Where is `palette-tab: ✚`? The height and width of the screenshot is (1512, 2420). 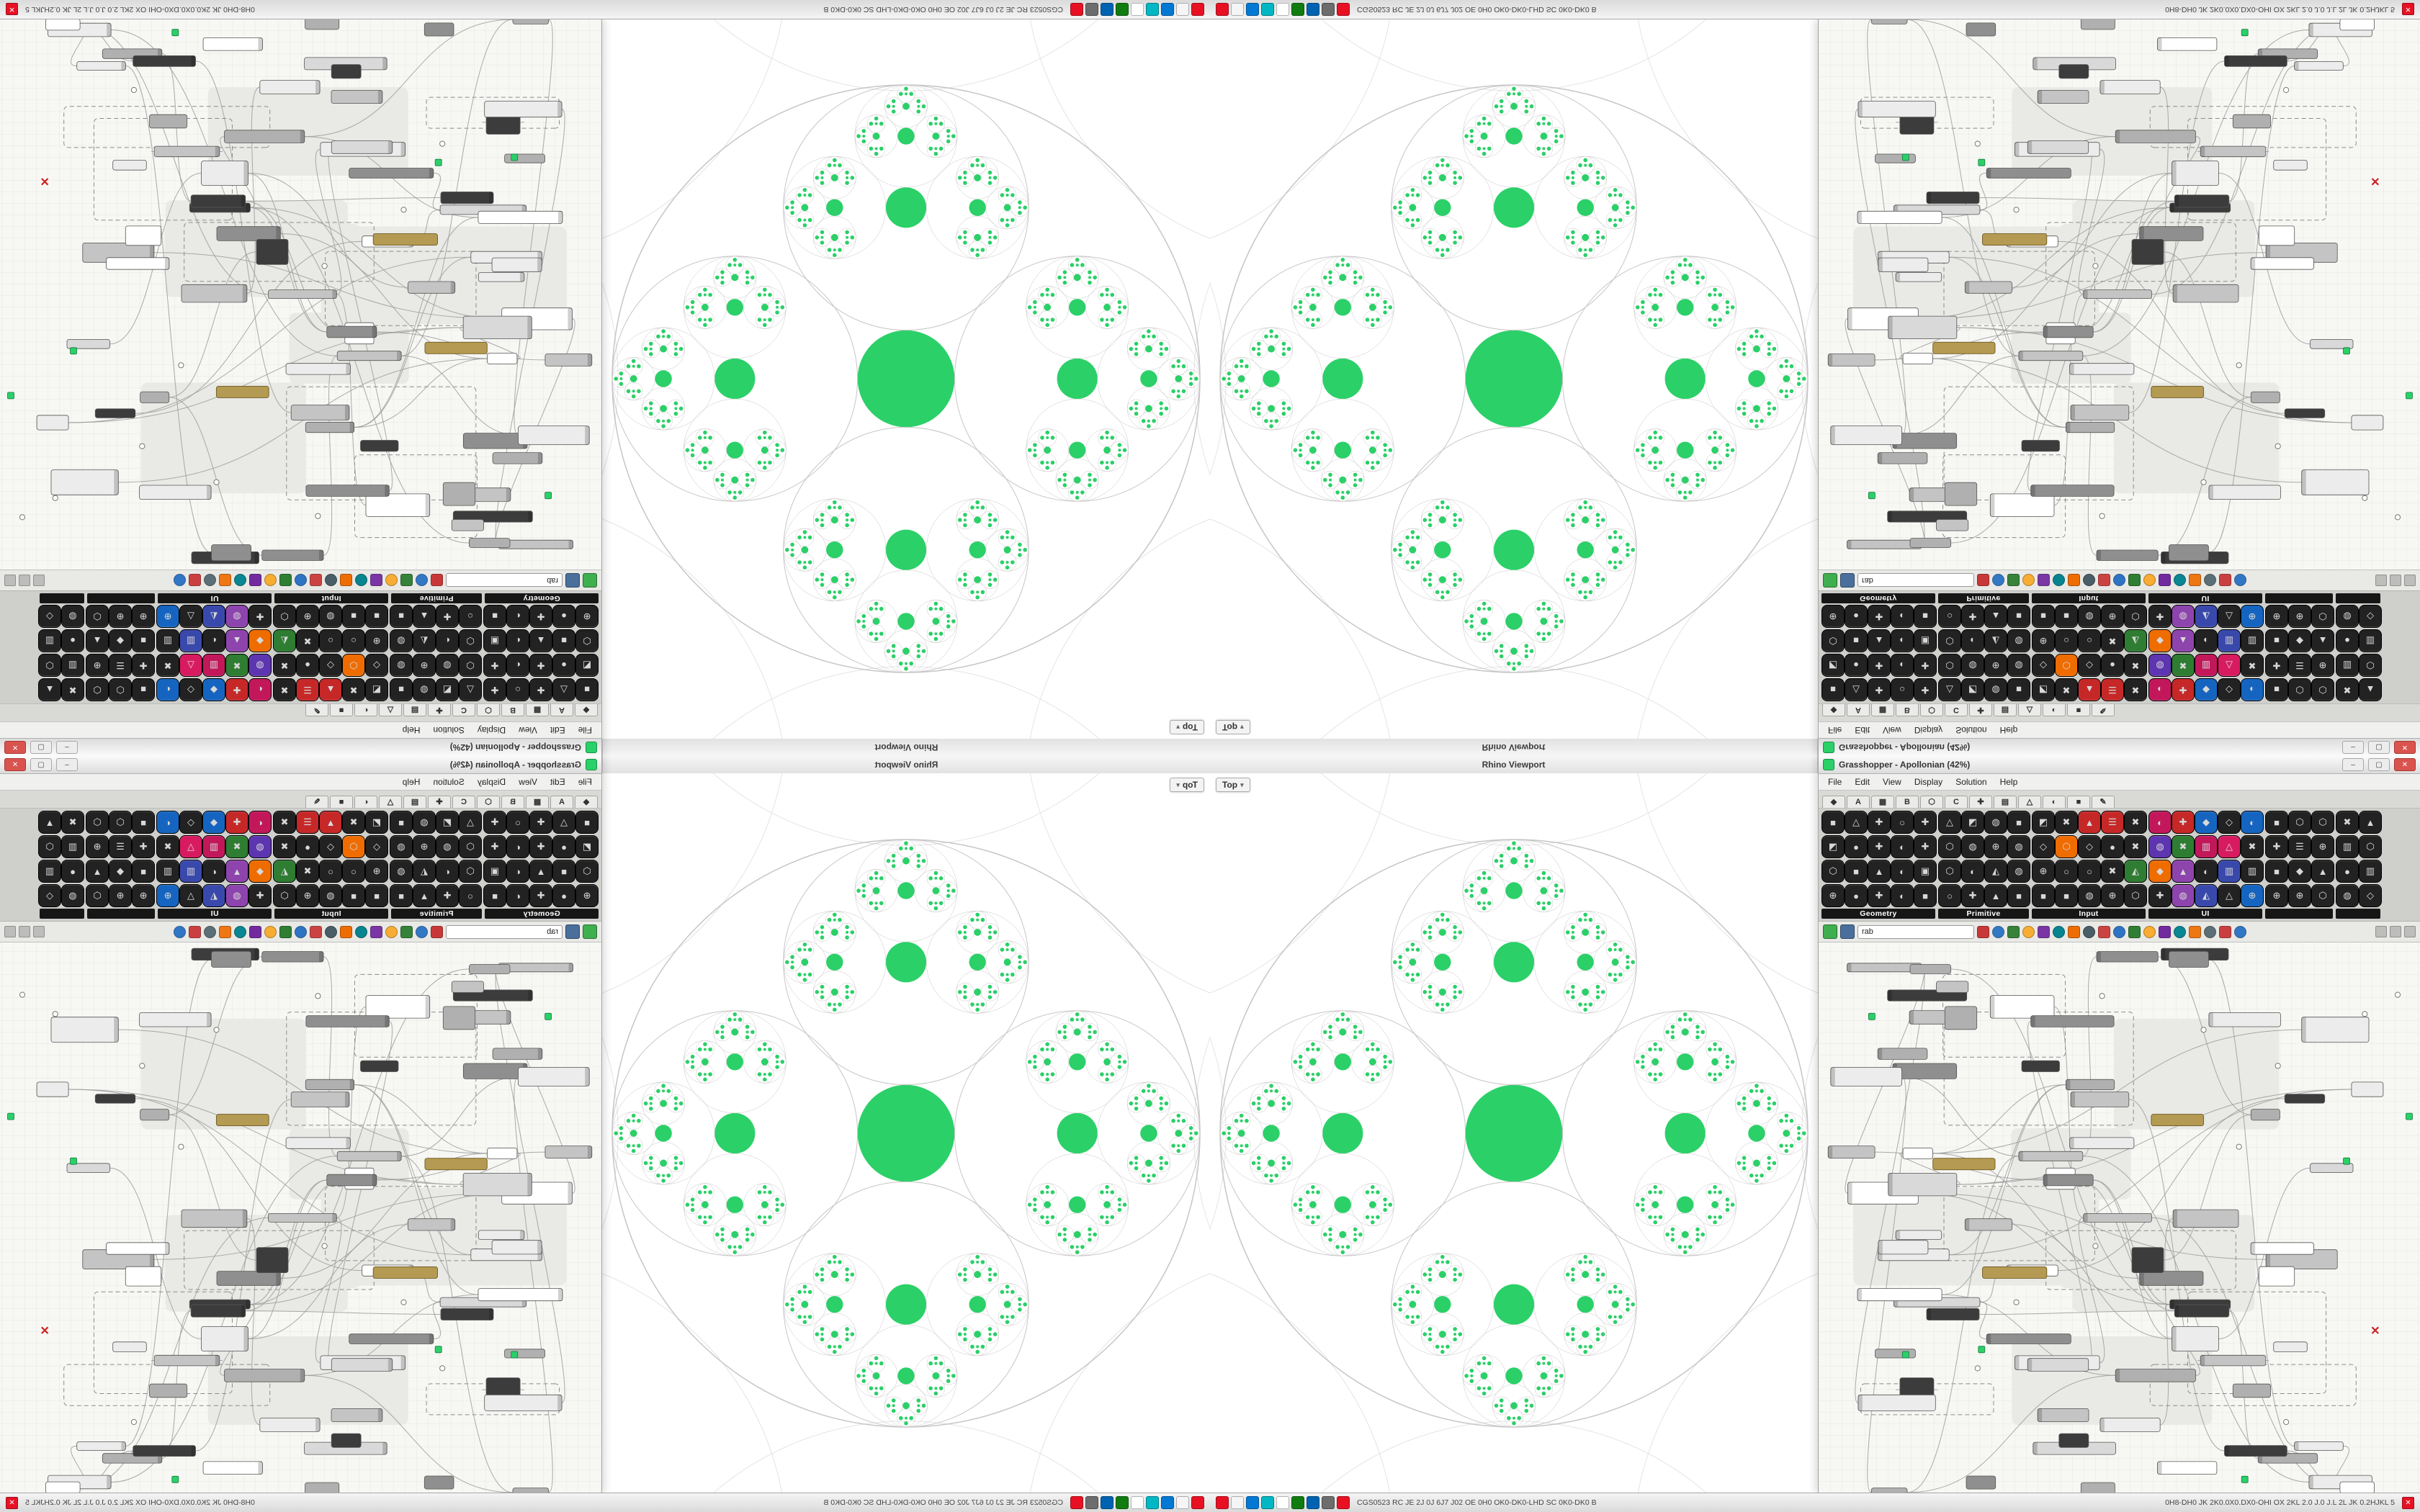
palette-tab: ✚ is located at coordinates (439, 710).